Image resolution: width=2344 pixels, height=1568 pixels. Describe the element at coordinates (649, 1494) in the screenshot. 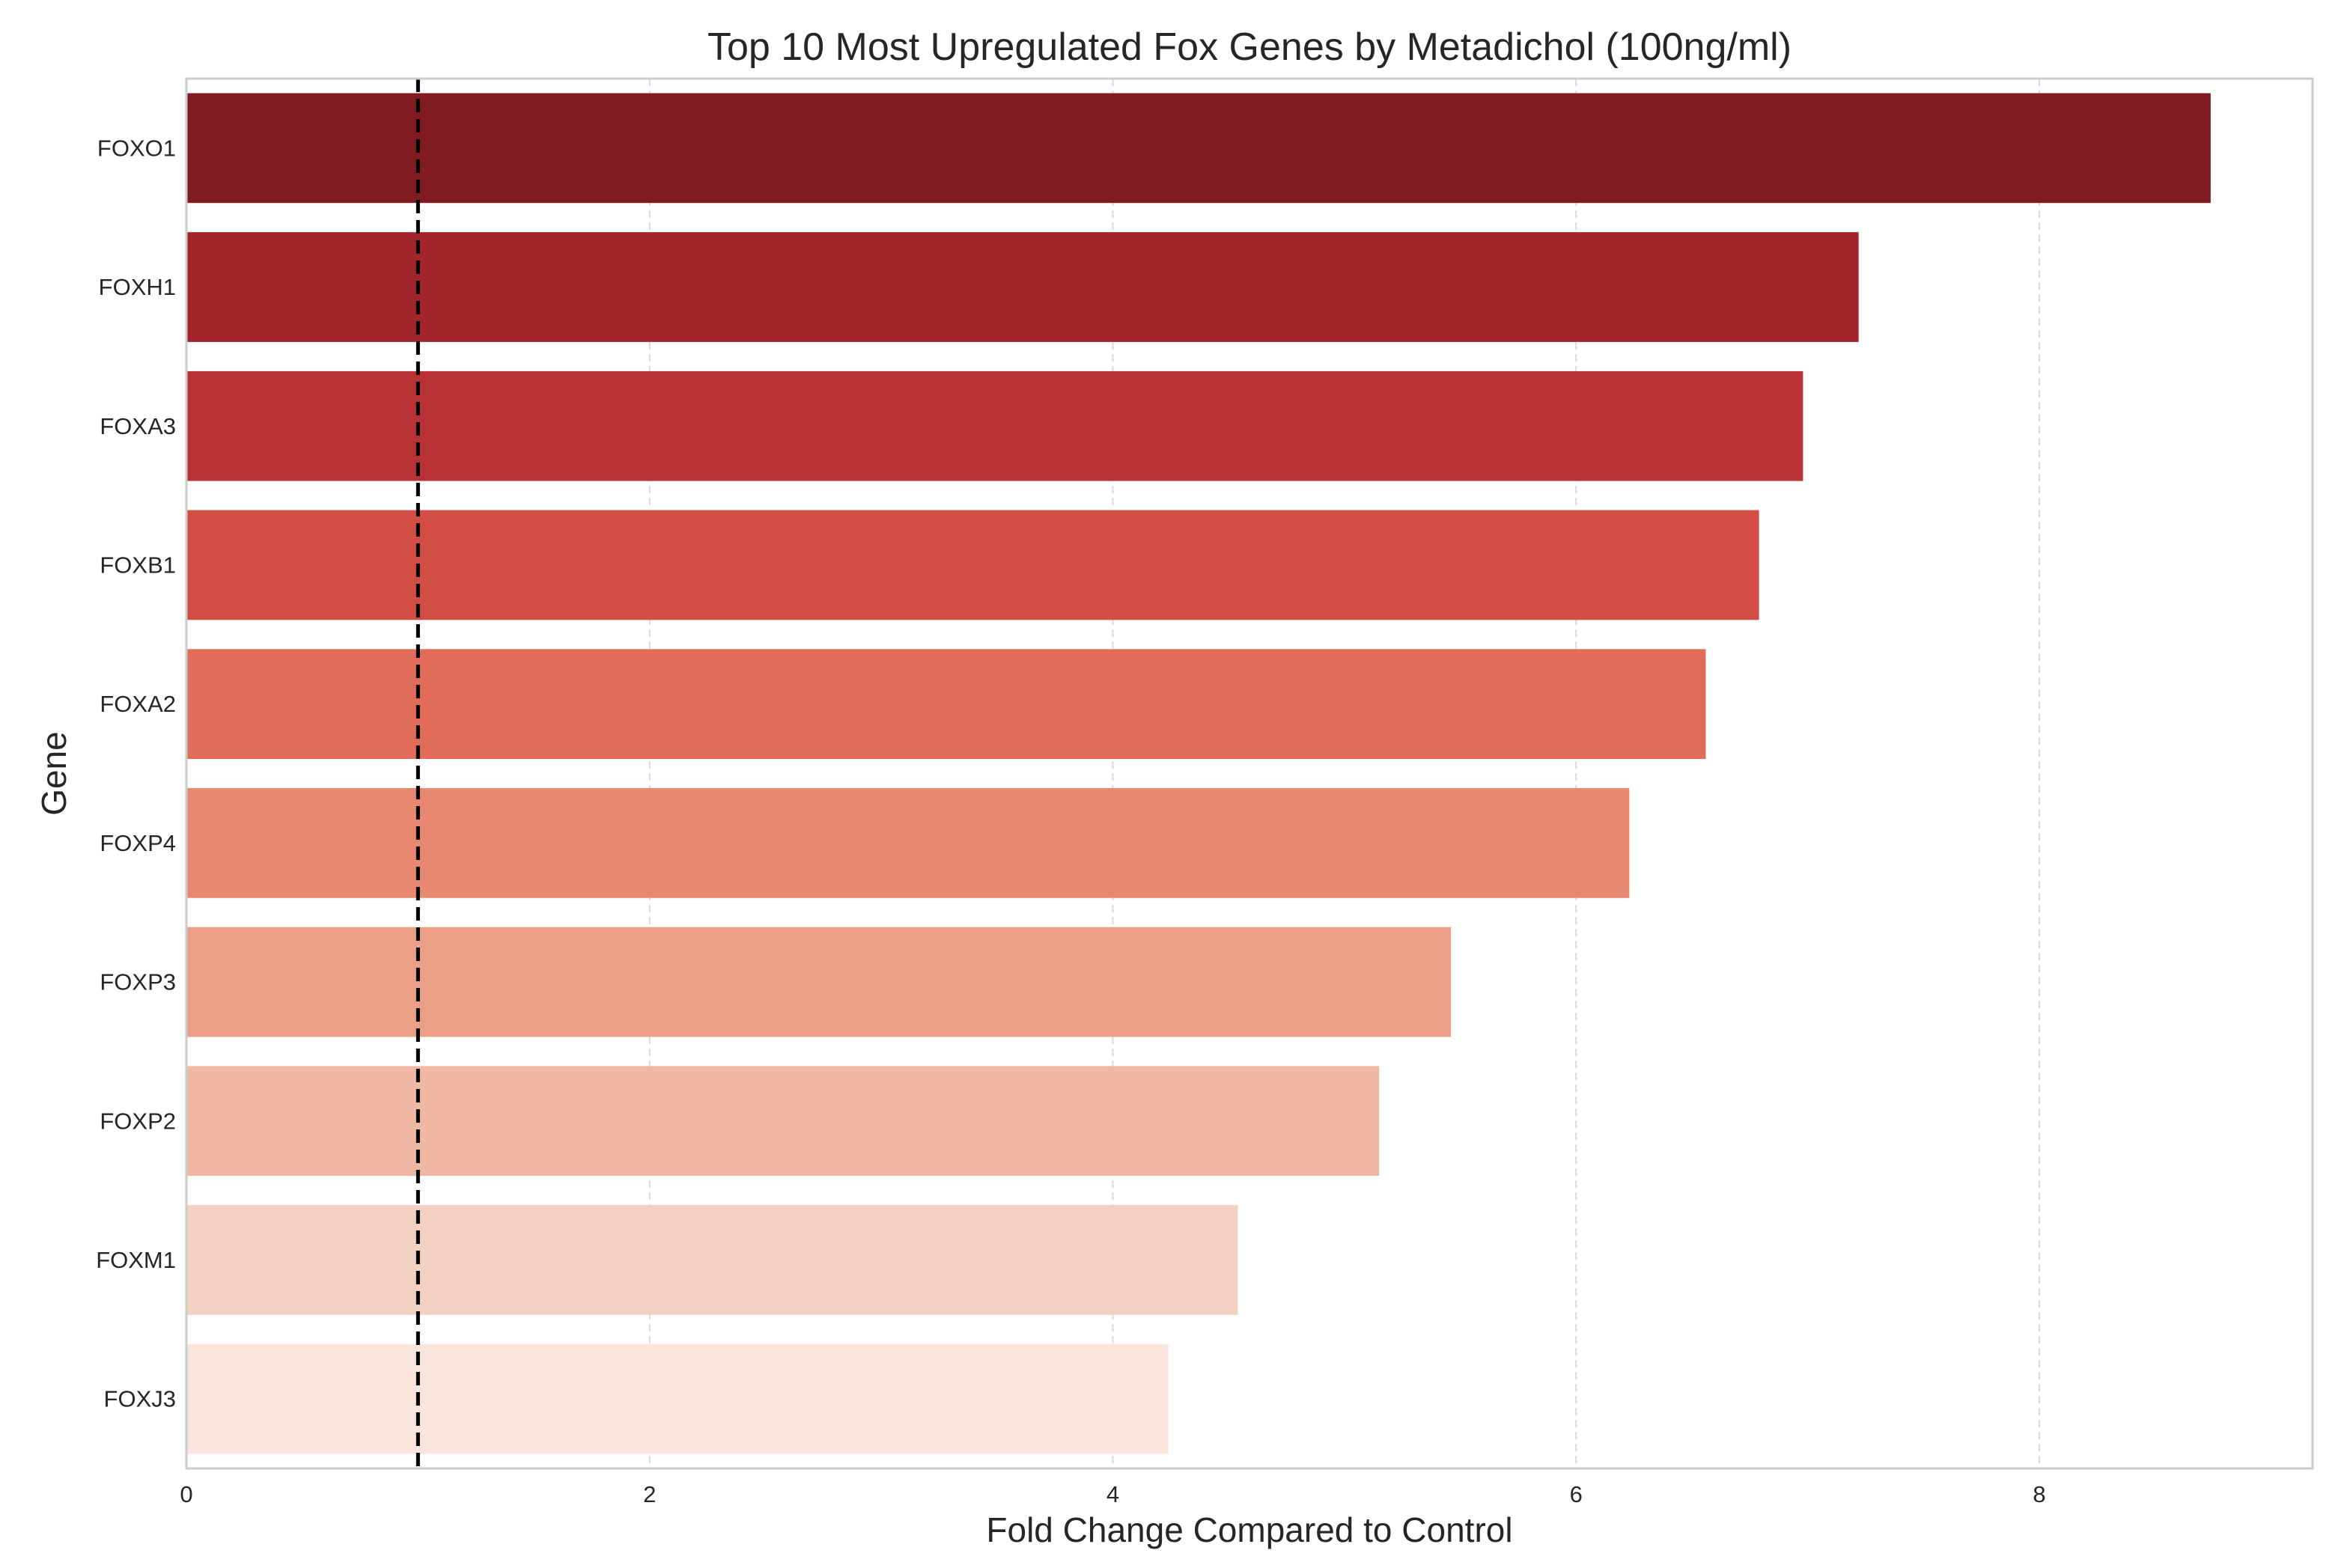

I see `x-tick-label: 2` at that location.